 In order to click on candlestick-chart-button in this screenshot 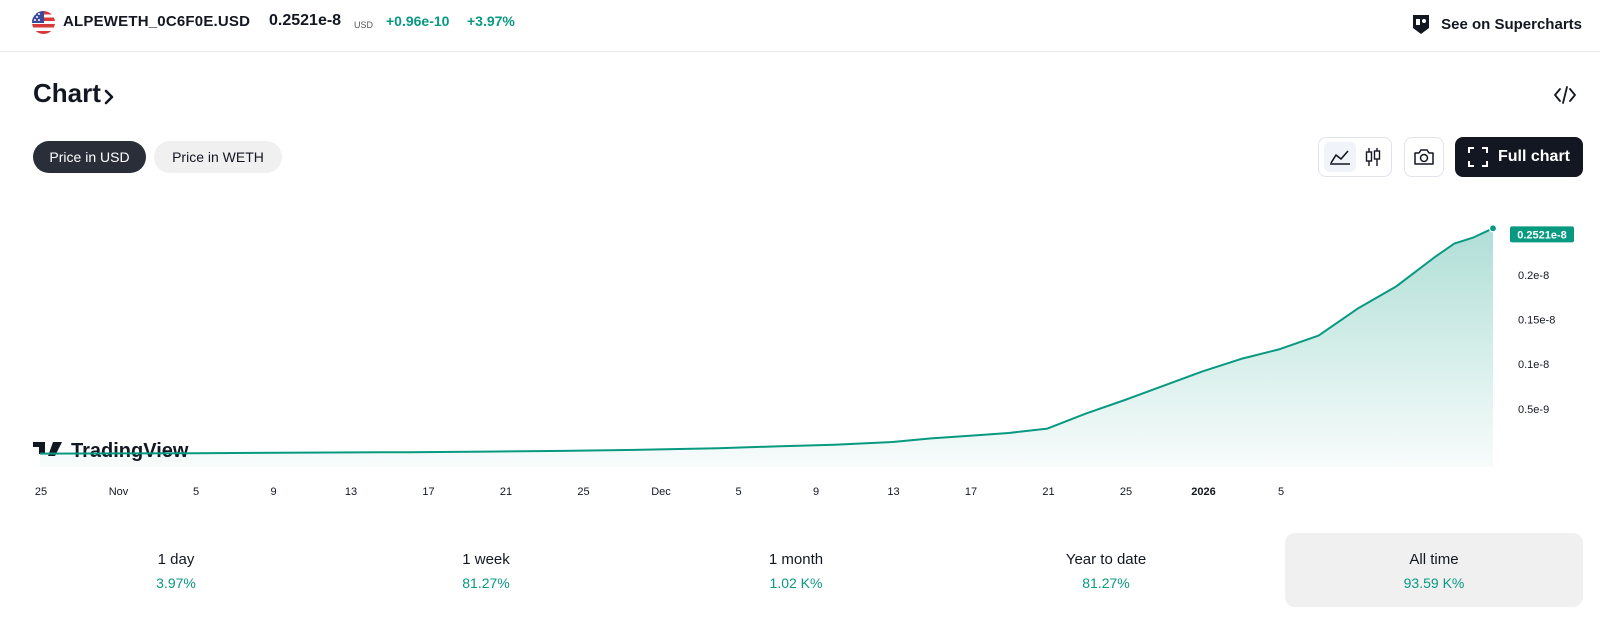, I will do `click(1373, 157)`.